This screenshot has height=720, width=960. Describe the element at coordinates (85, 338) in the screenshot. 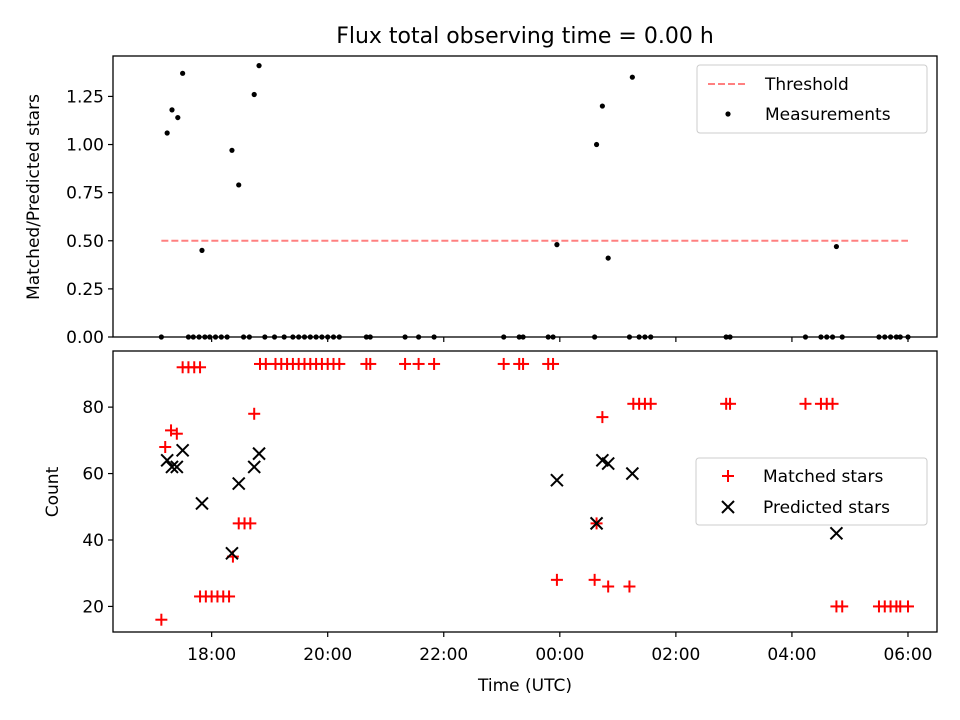

I see `top-y-tick-label: 0.00` at that location.